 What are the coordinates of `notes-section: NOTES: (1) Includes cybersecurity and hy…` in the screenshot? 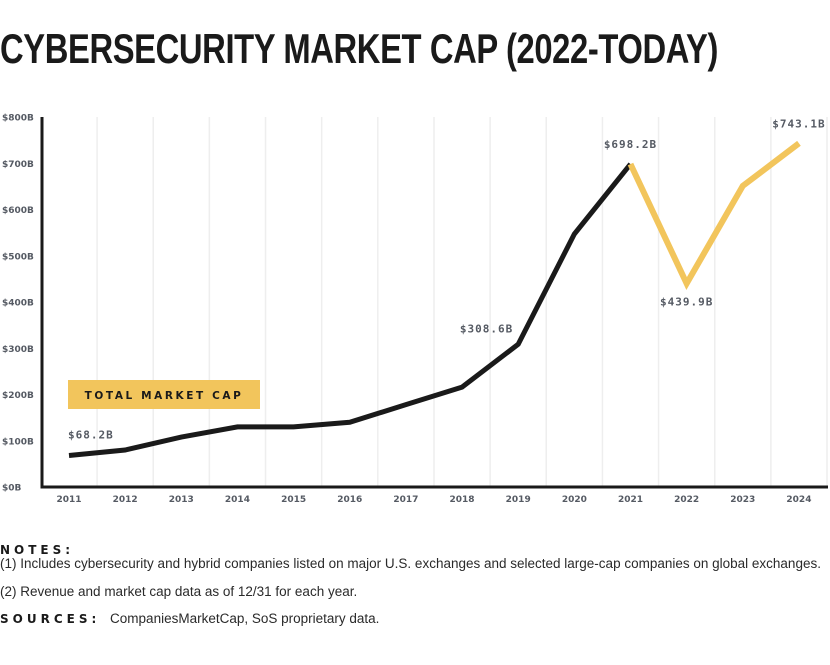 It's located at (415, 584).